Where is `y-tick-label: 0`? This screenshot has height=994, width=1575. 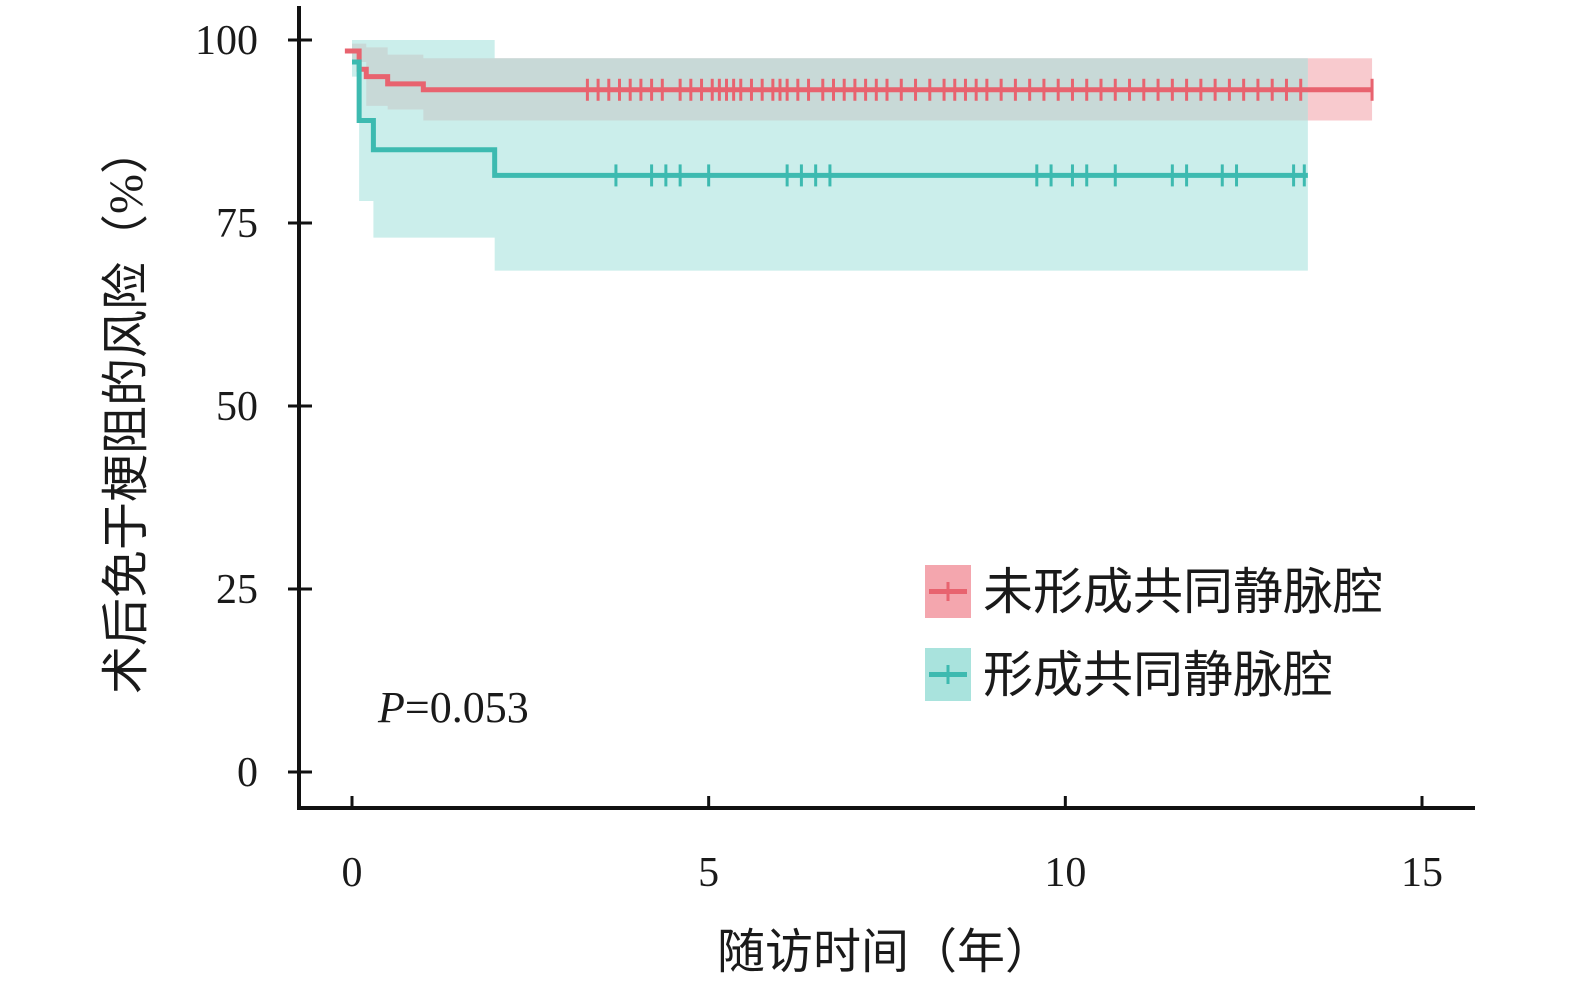
y-tick-label: 0 is located at coordinates (247, 773).